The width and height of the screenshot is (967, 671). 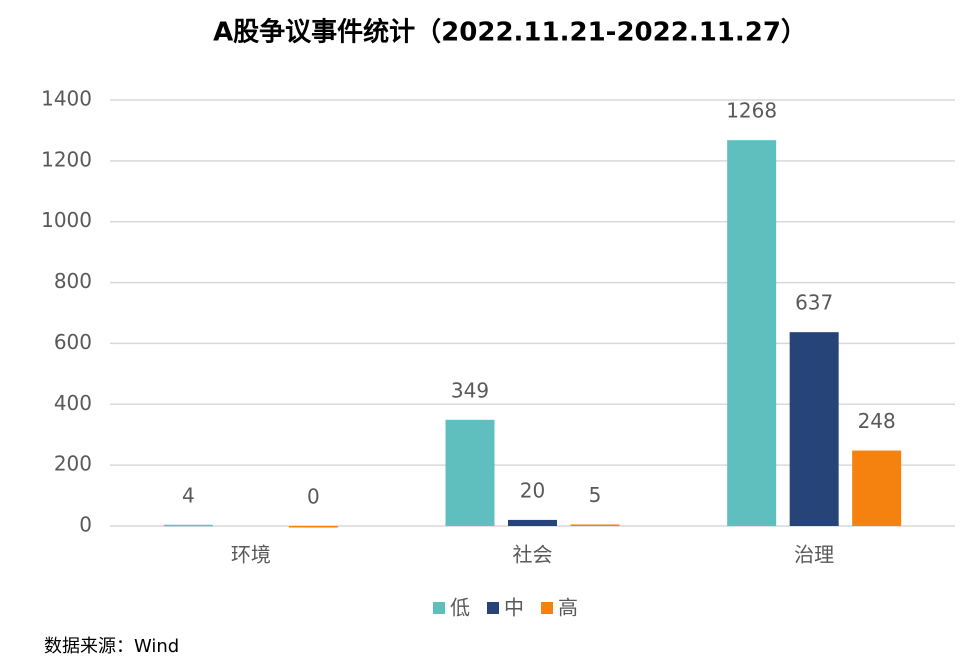 I want to click on x-tick-label: 社会, so click(x=533, y=555).